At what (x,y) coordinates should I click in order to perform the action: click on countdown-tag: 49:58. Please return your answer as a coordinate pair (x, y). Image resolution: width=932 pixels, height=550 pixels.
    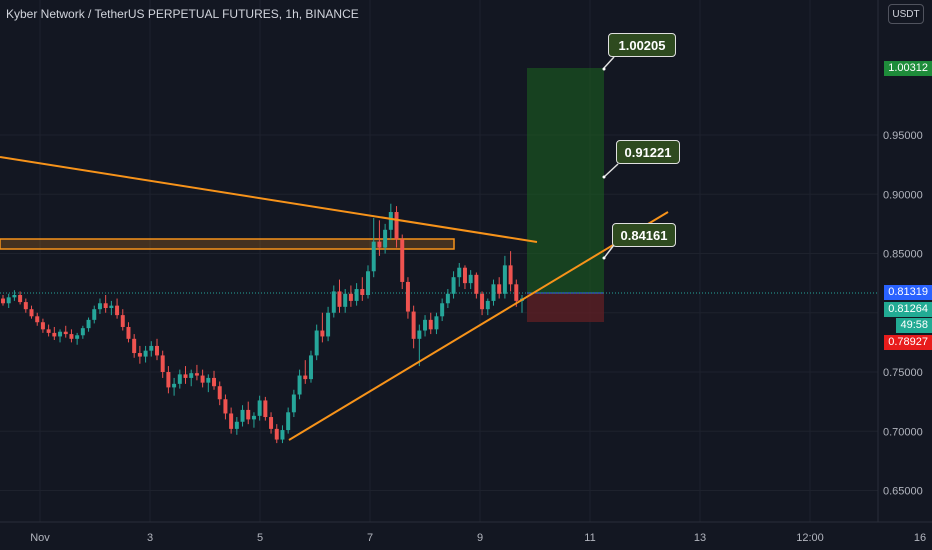
    Looking at the image, I should click on (914, 325).